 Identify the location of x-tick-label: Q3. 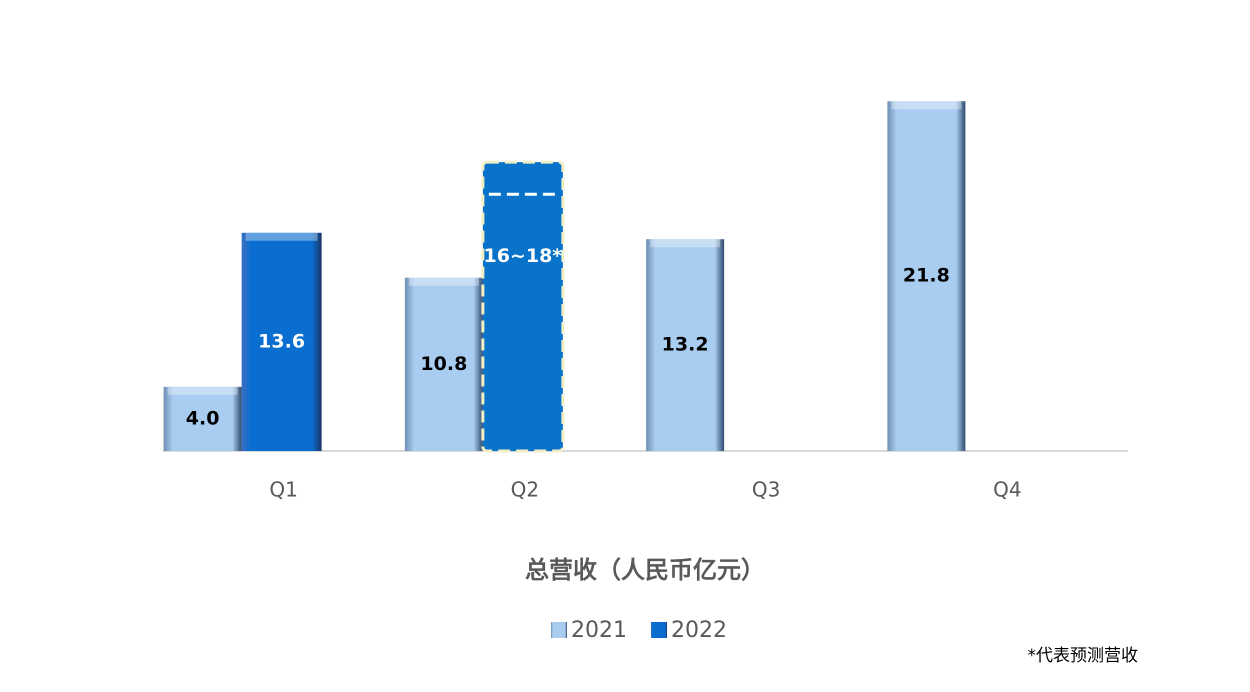
(766, 490).